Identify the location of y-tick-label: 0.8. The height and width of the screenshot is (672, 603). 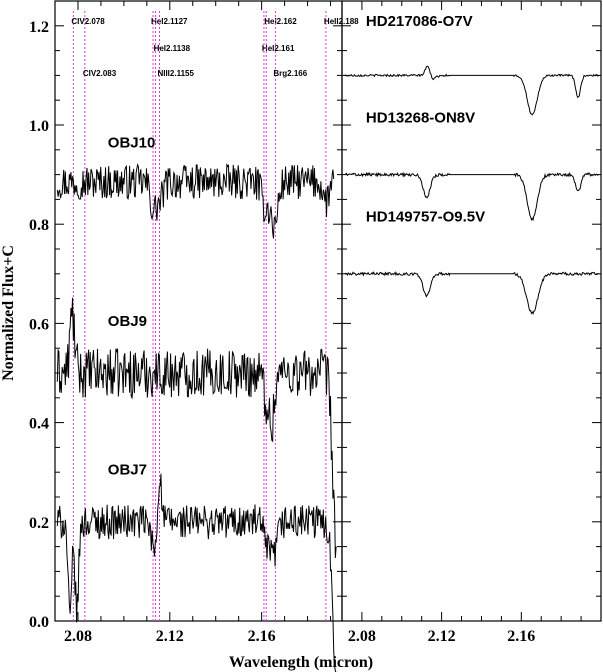
(39, 225).